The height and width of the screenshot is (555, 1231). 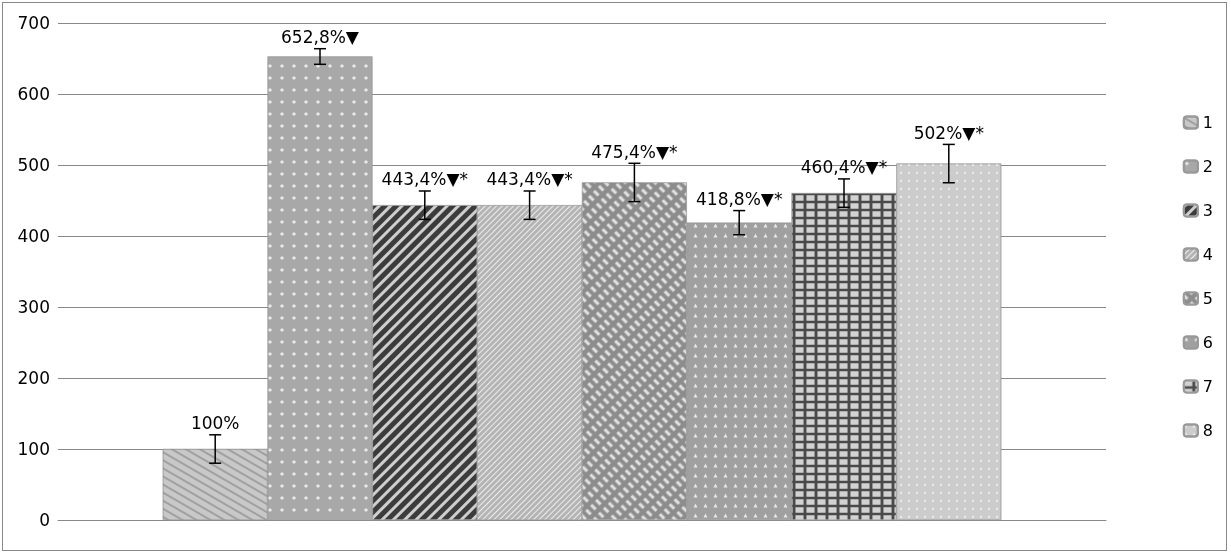 I want to click on y-tick-label: 300, so click(x=33, y=307).